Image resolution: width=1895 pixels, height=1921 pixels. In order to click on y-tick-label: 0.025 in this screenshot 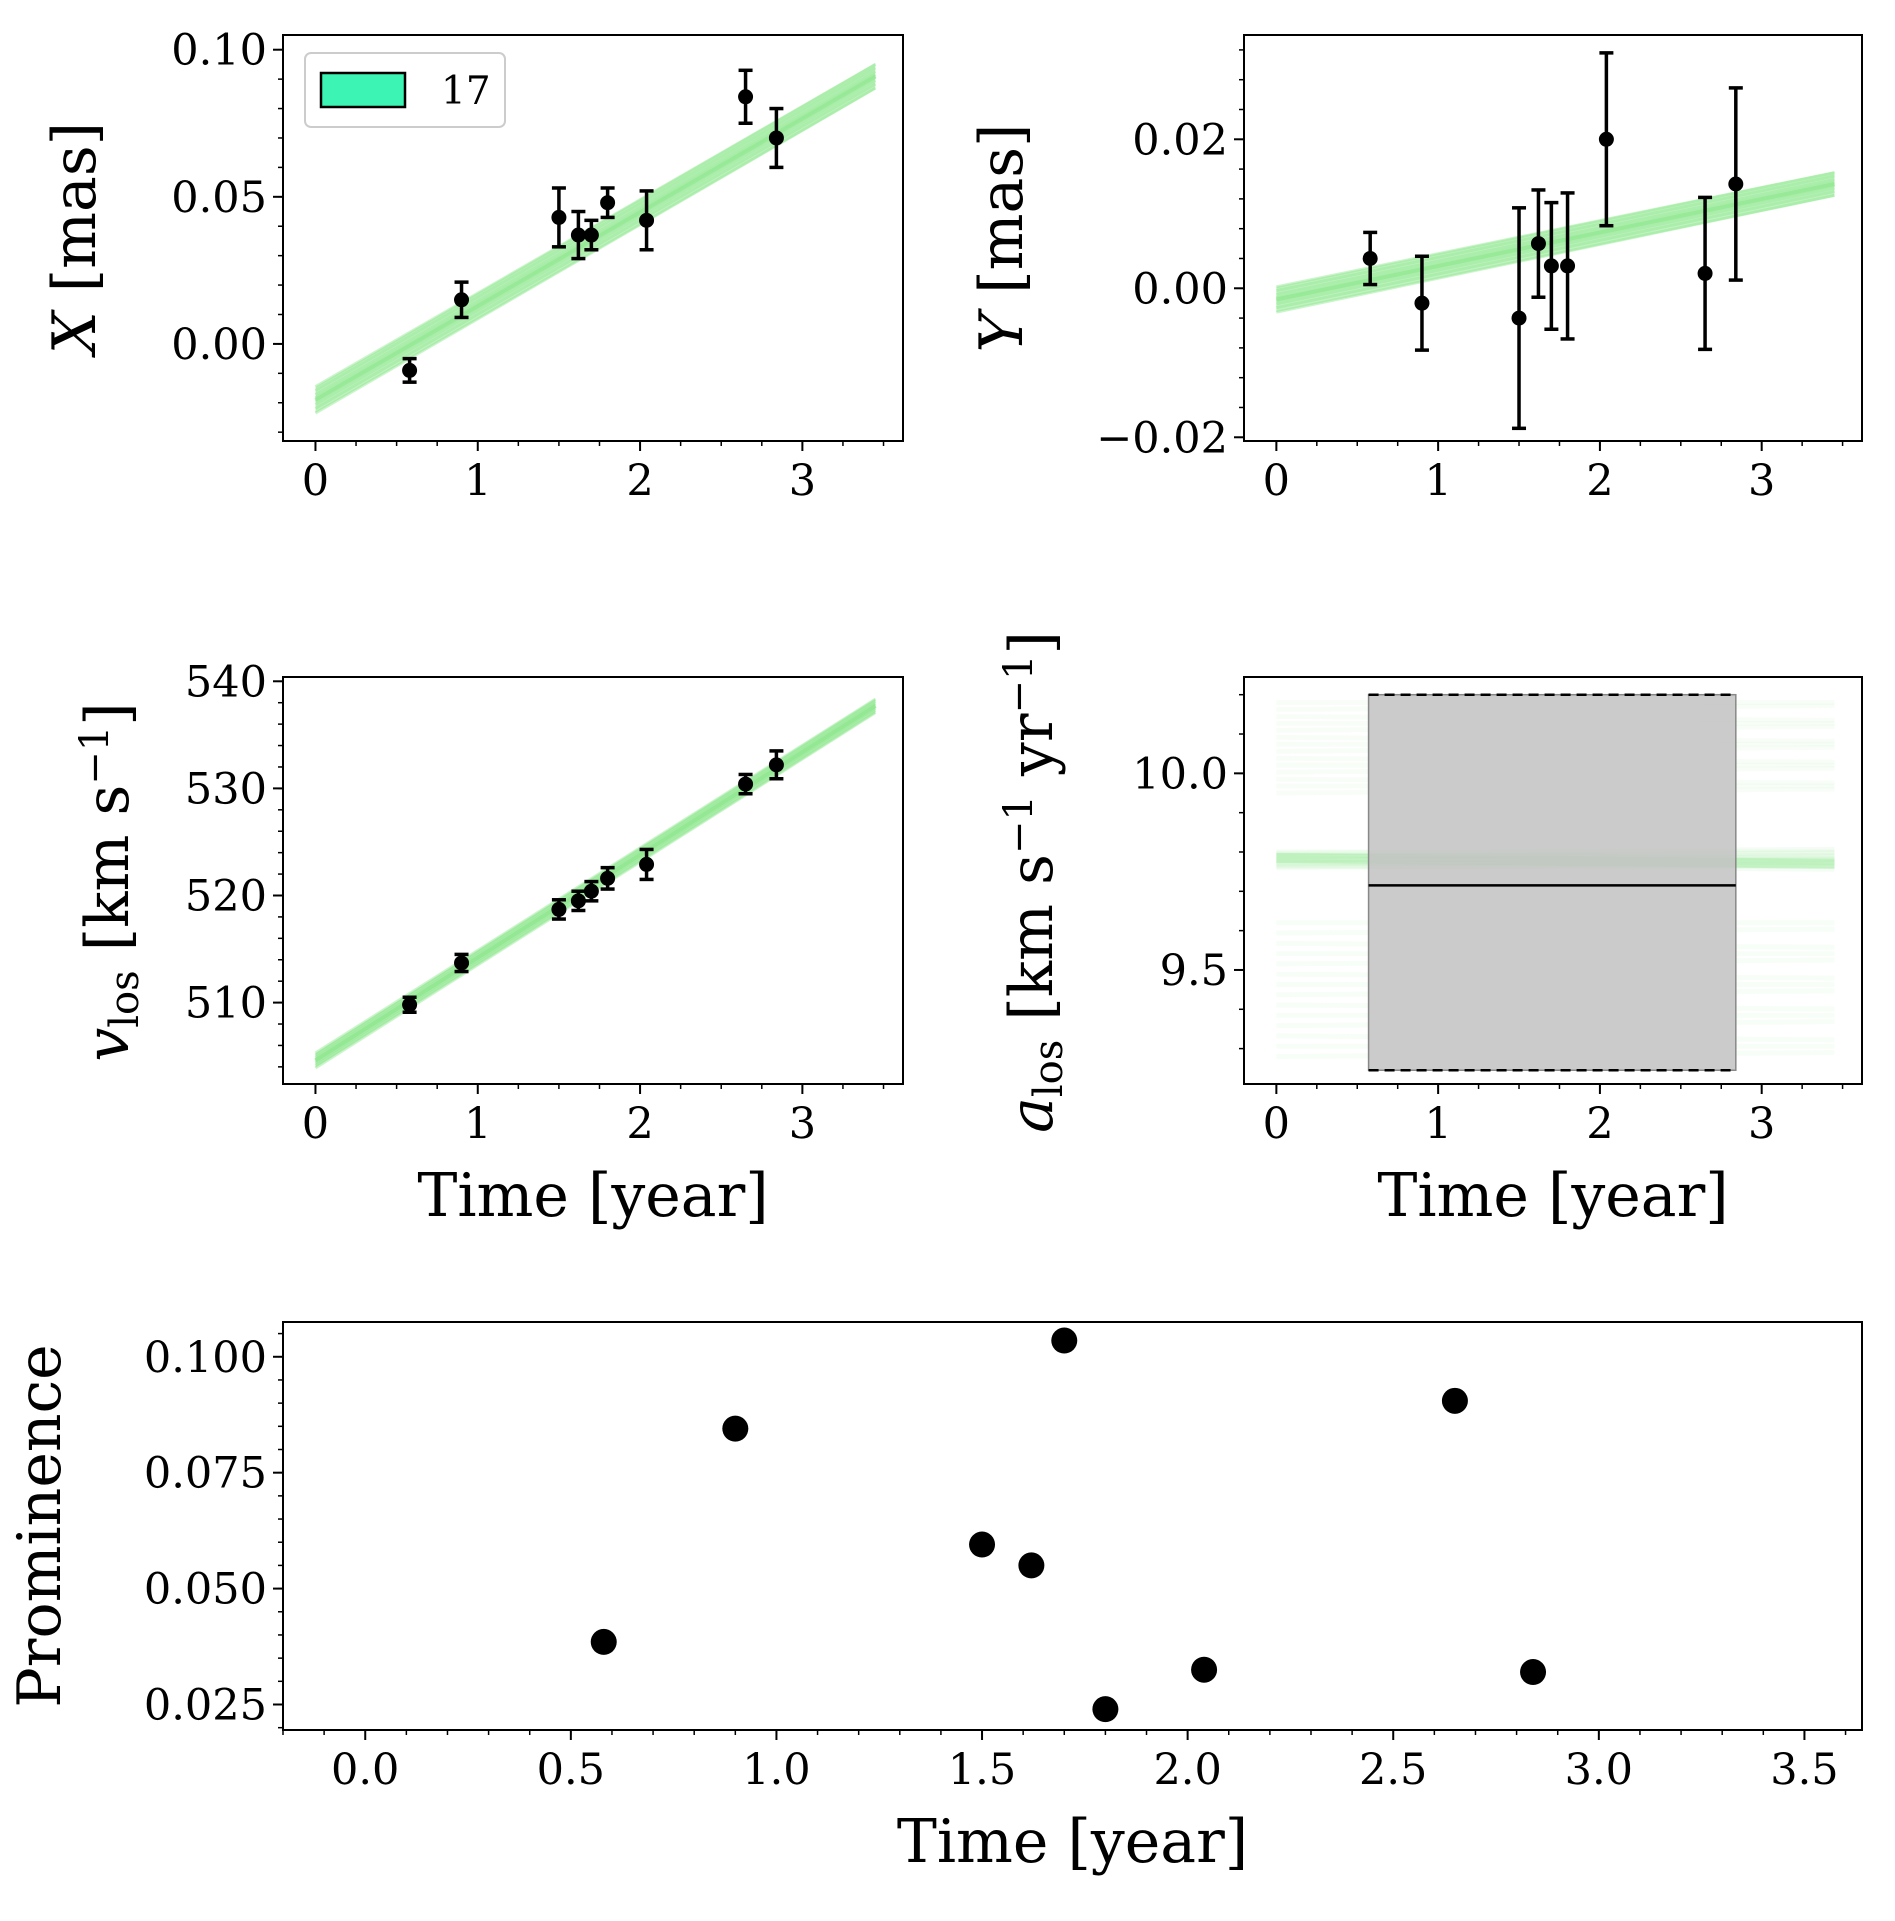, I will do `click(205, 1706)`.